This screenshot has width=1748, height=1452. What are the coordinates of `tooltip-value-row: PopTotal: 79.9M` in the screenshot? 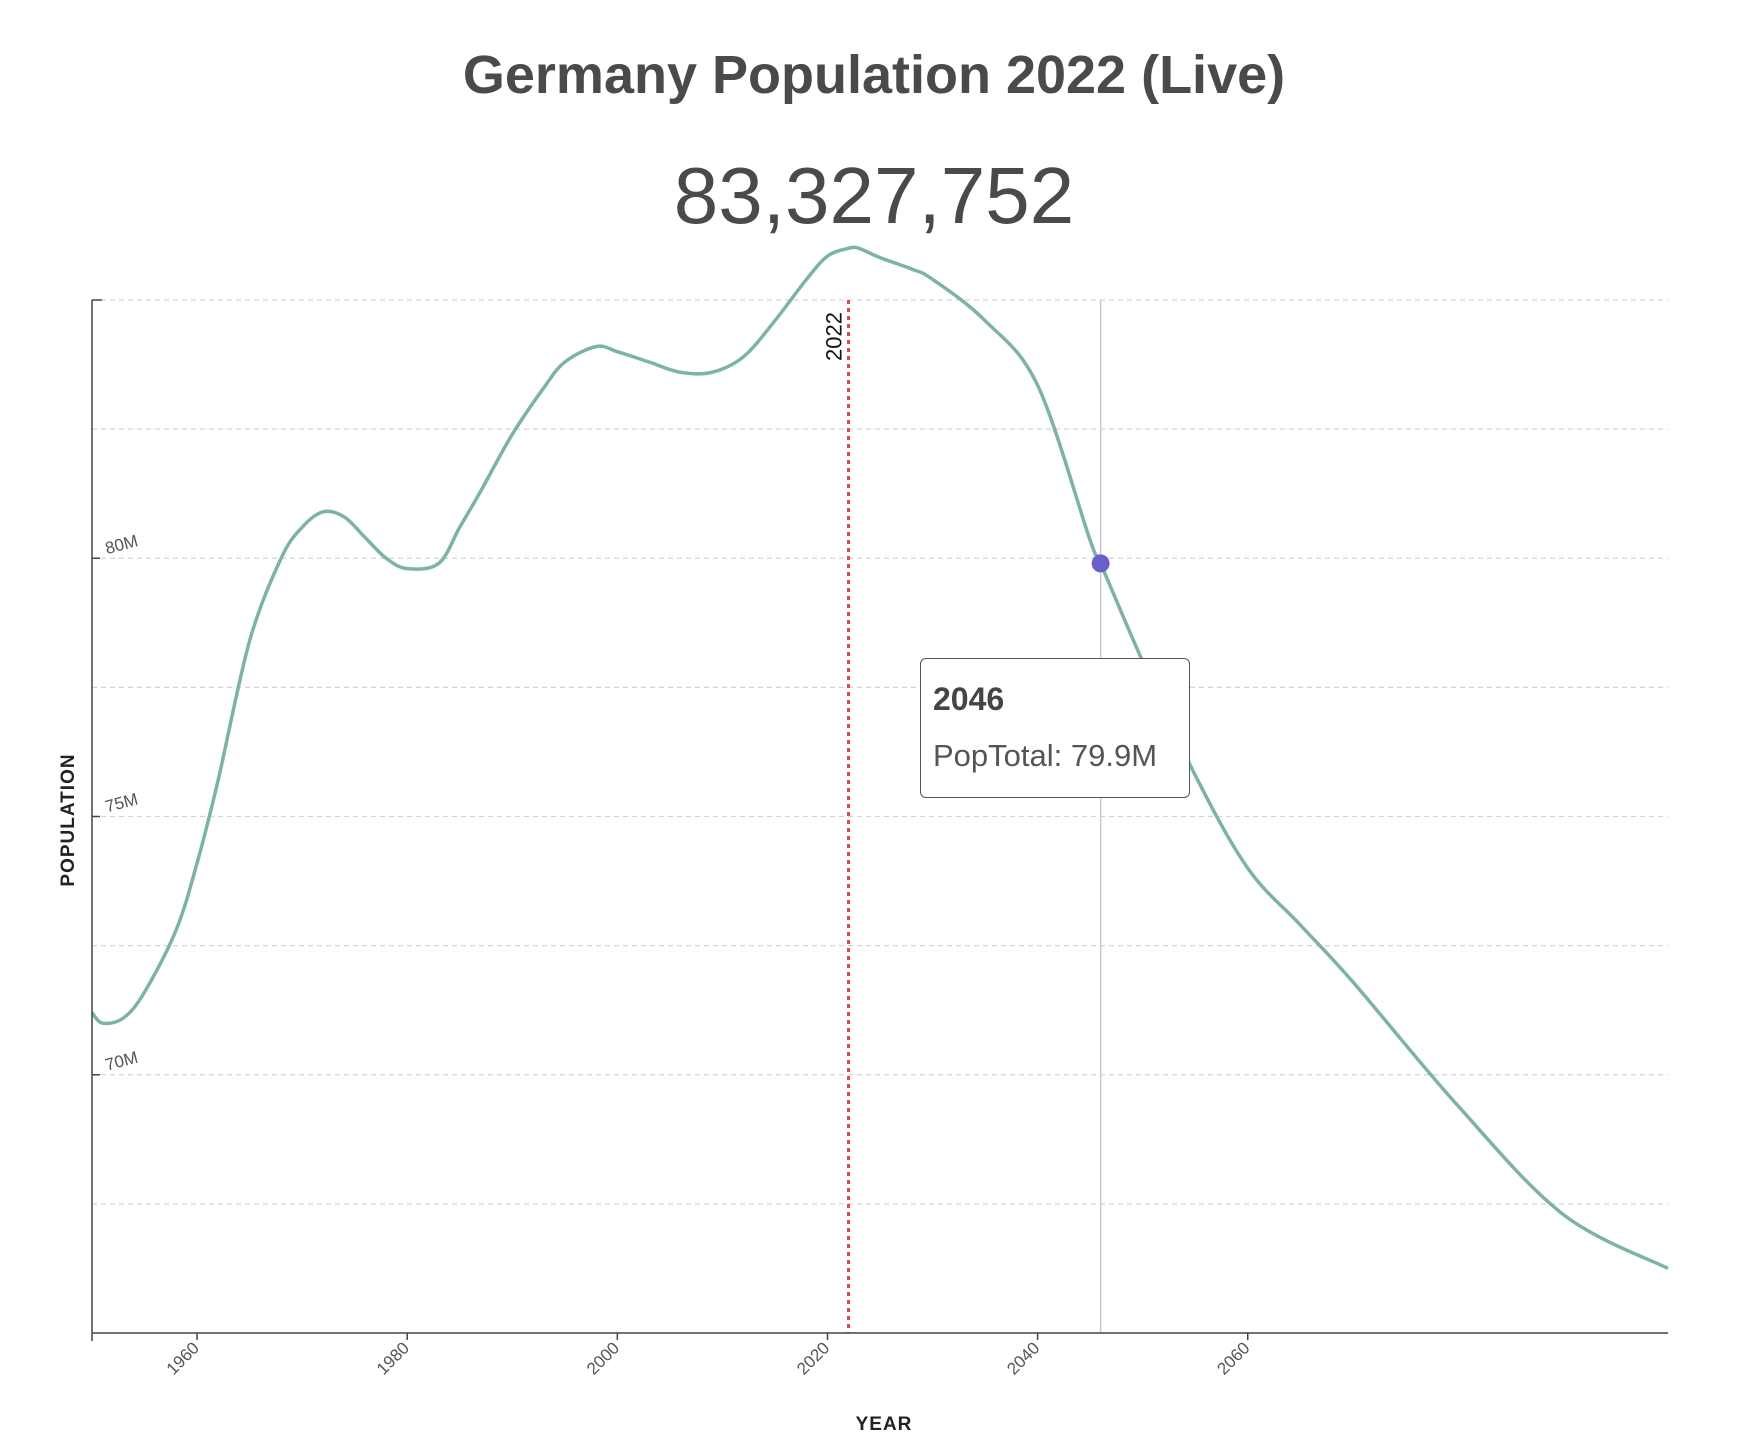 It's located at (1055, 756).